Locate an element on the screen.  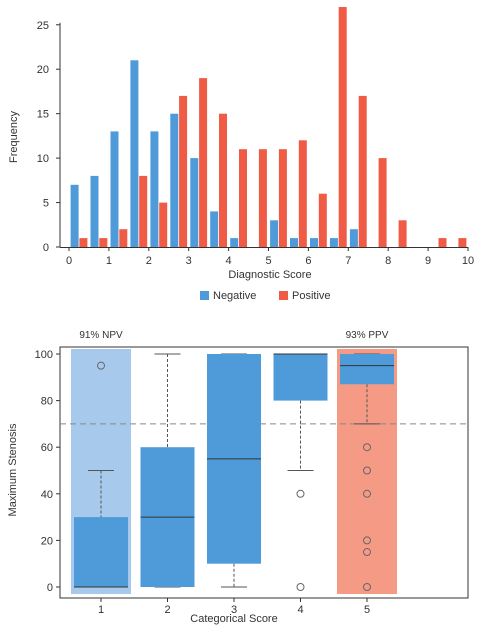
histogram-x-tick-label: 0 is located at coordinates (69, 261).